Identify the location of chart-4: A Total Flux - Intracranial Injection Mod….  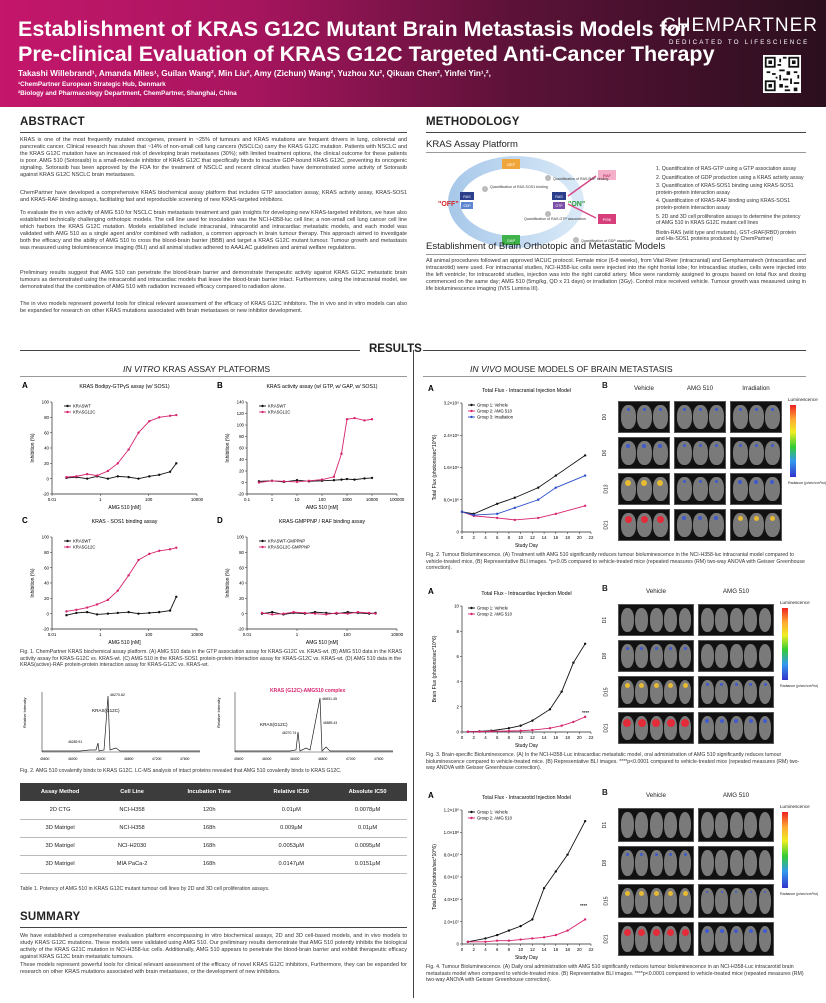
(511, 466).